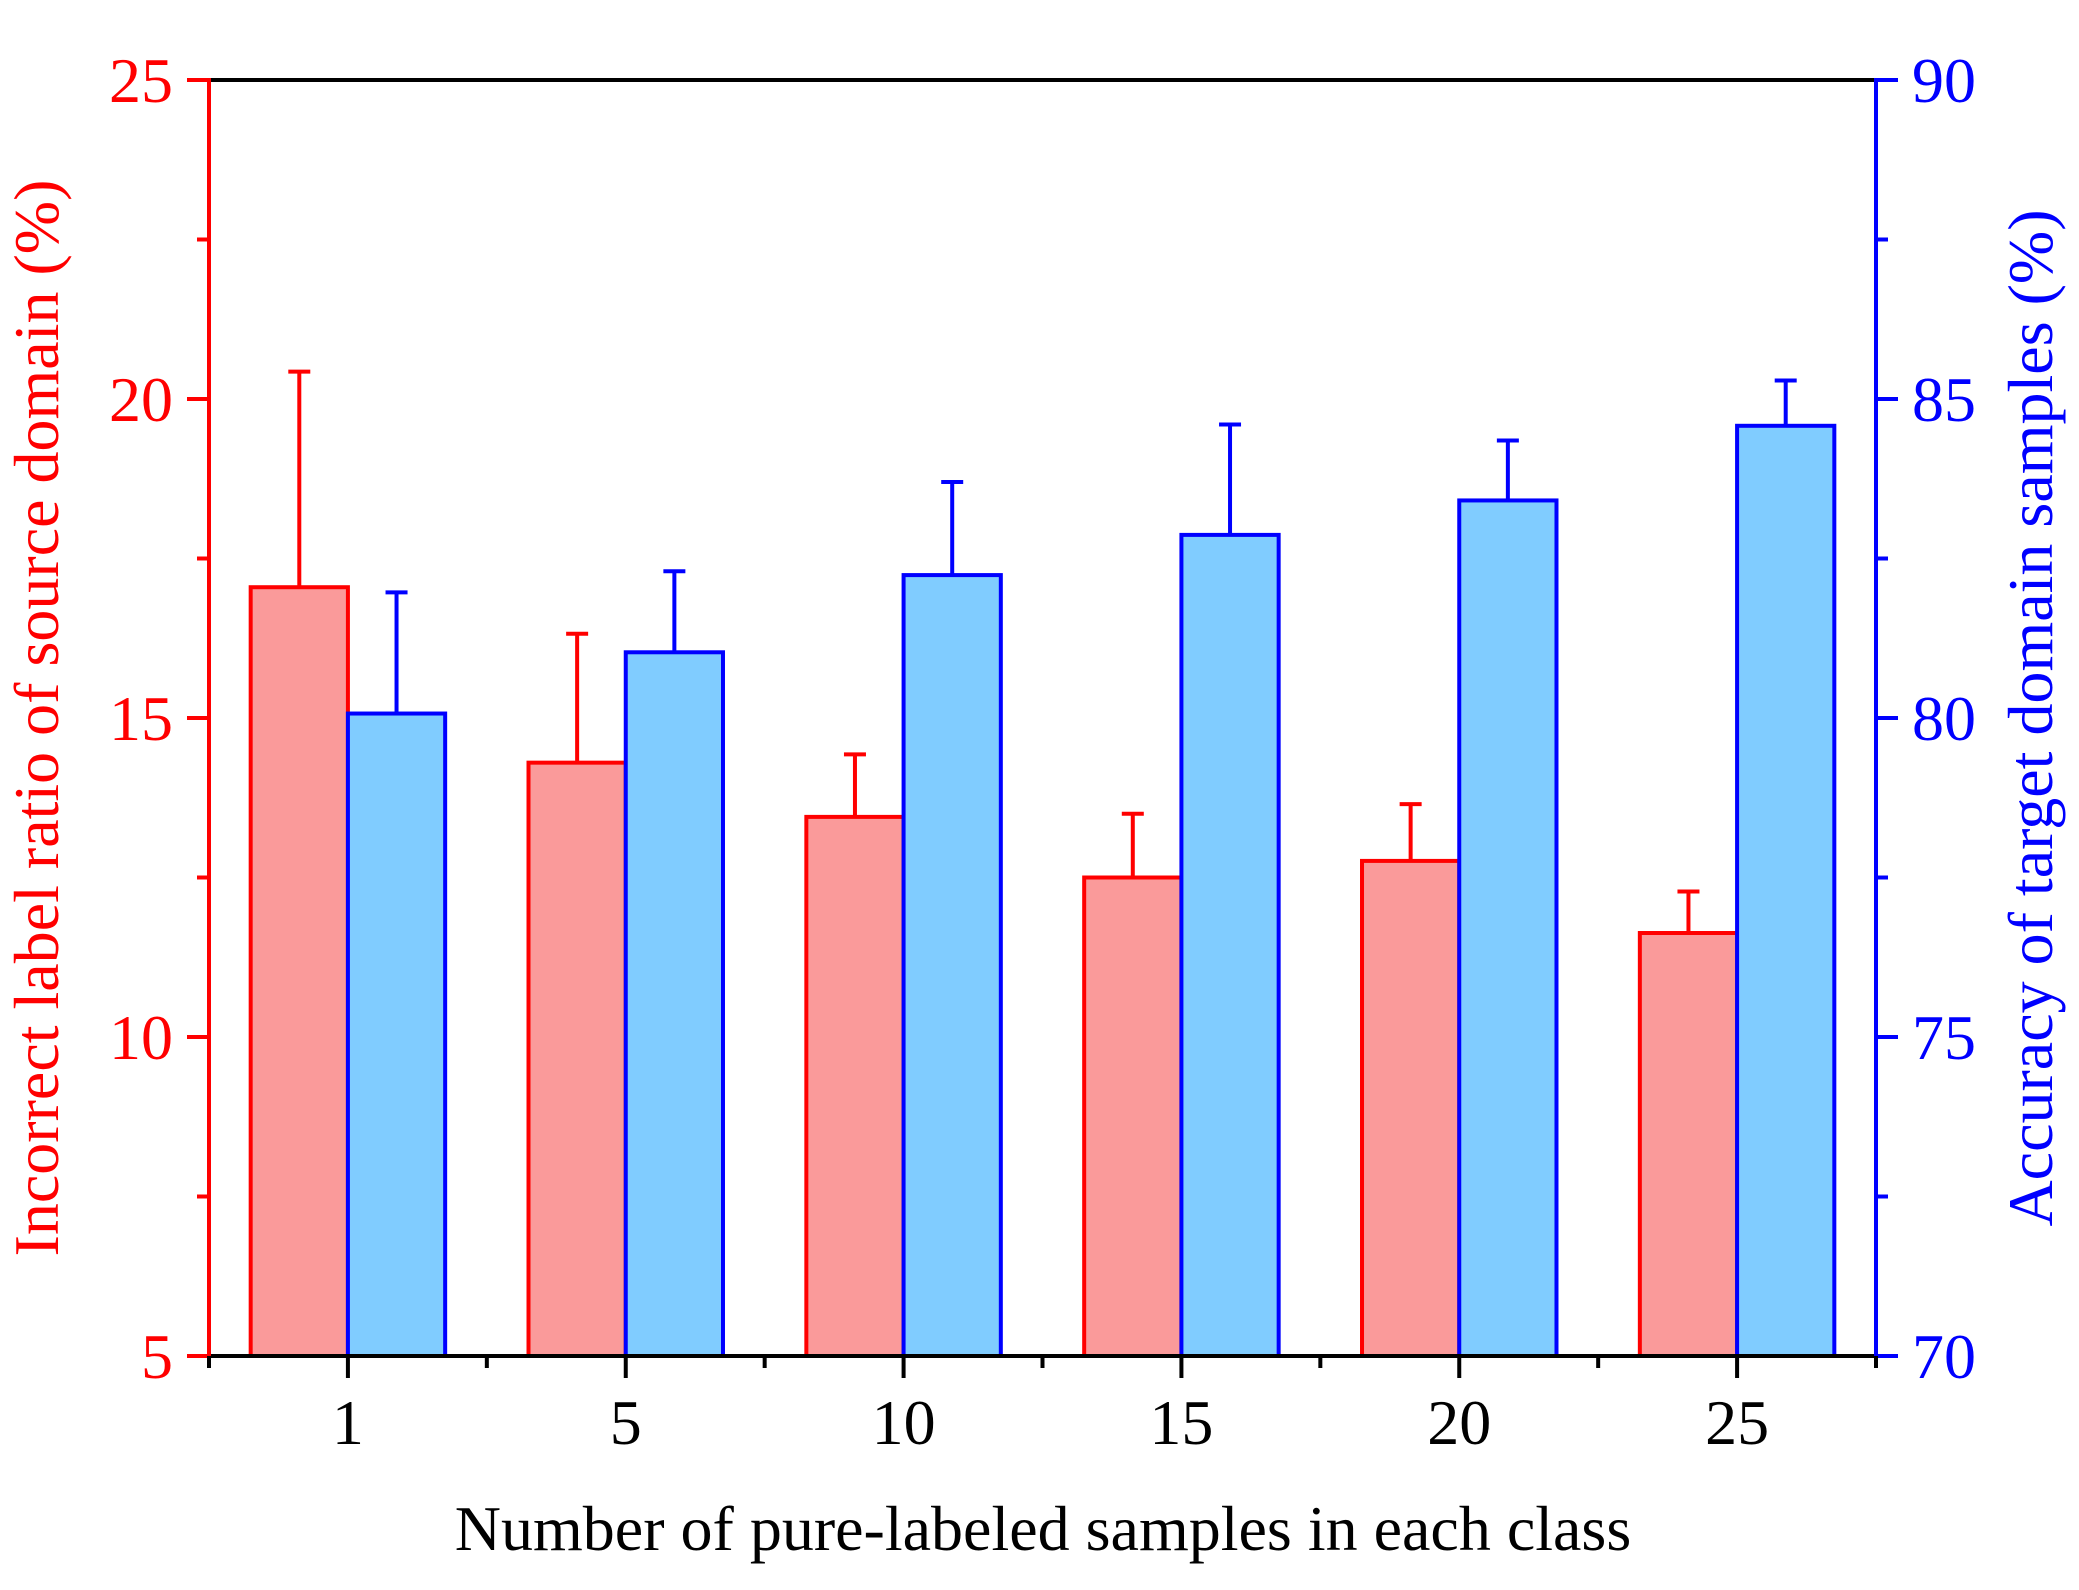  What do you see at coordinates (1944, 399) in the screenshot?
I see `right-tick-label: 85` at bounding box center [1944, 399].